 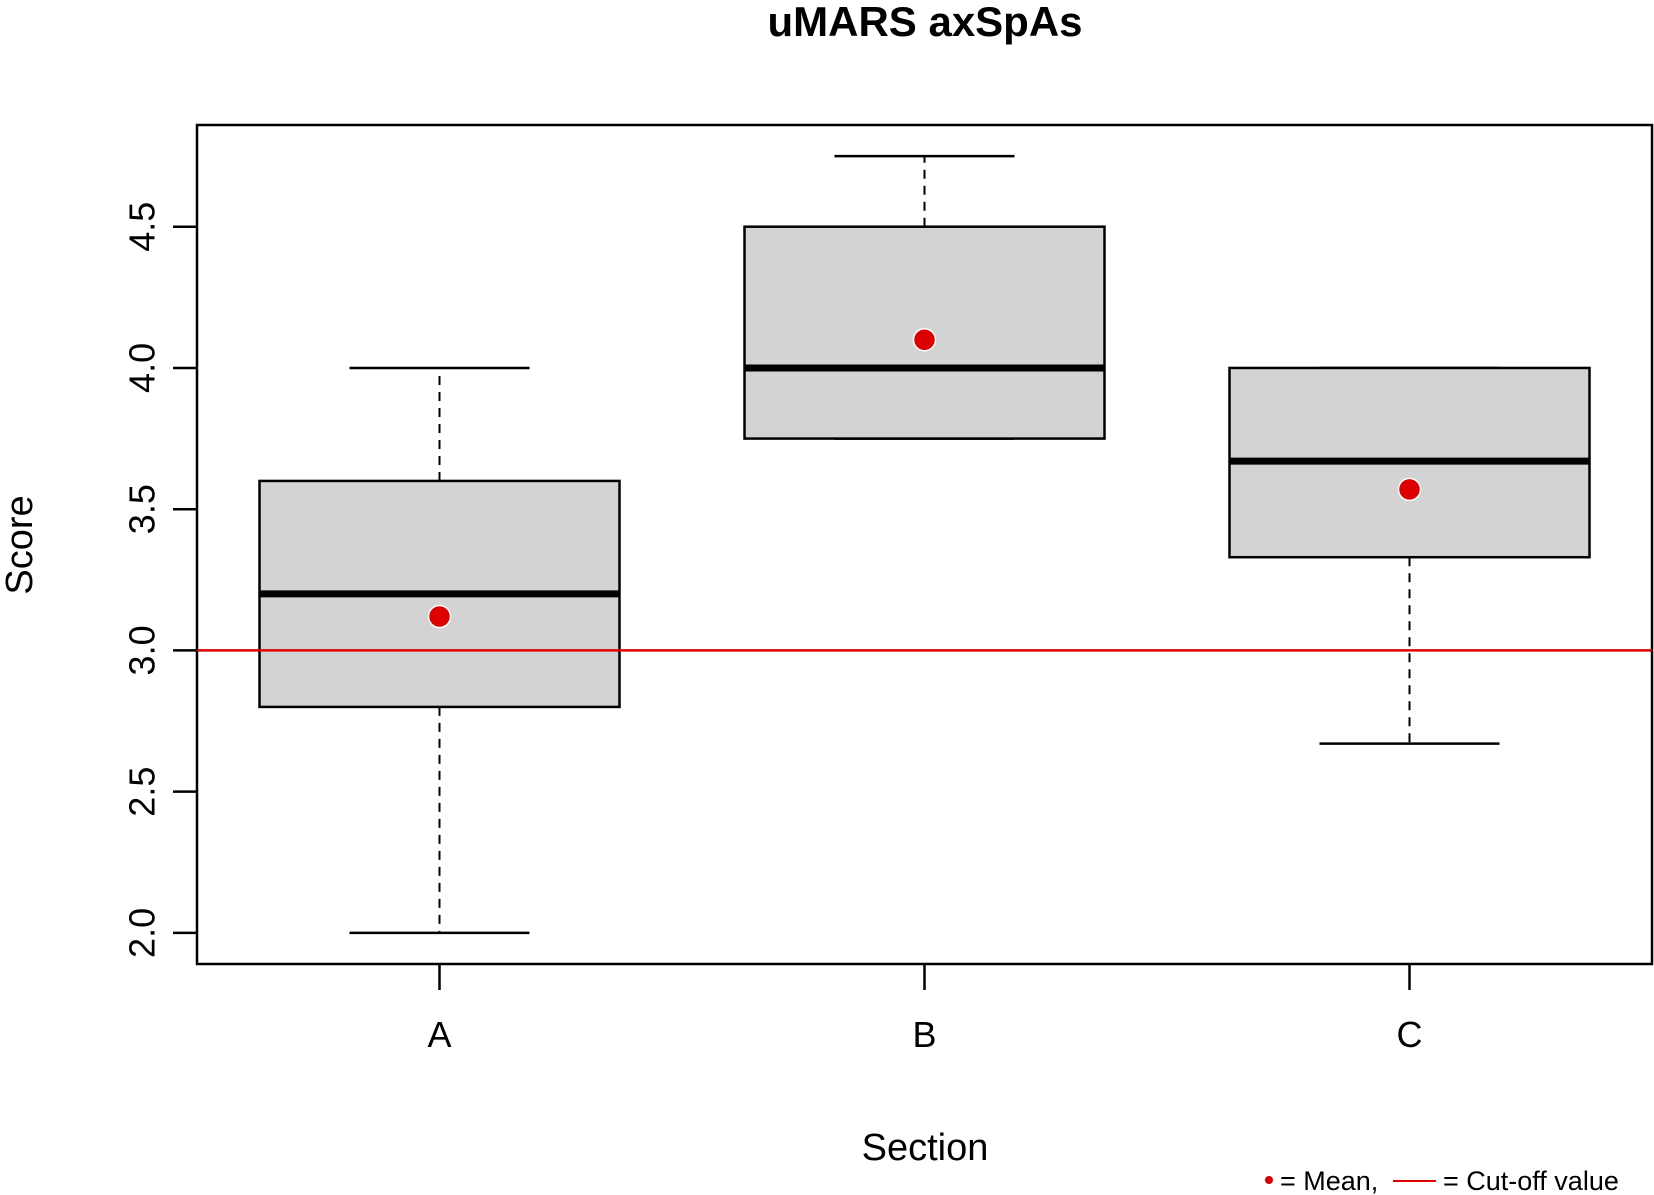 I want to click on x-tick-label: B, so click(x=924, y=1034).